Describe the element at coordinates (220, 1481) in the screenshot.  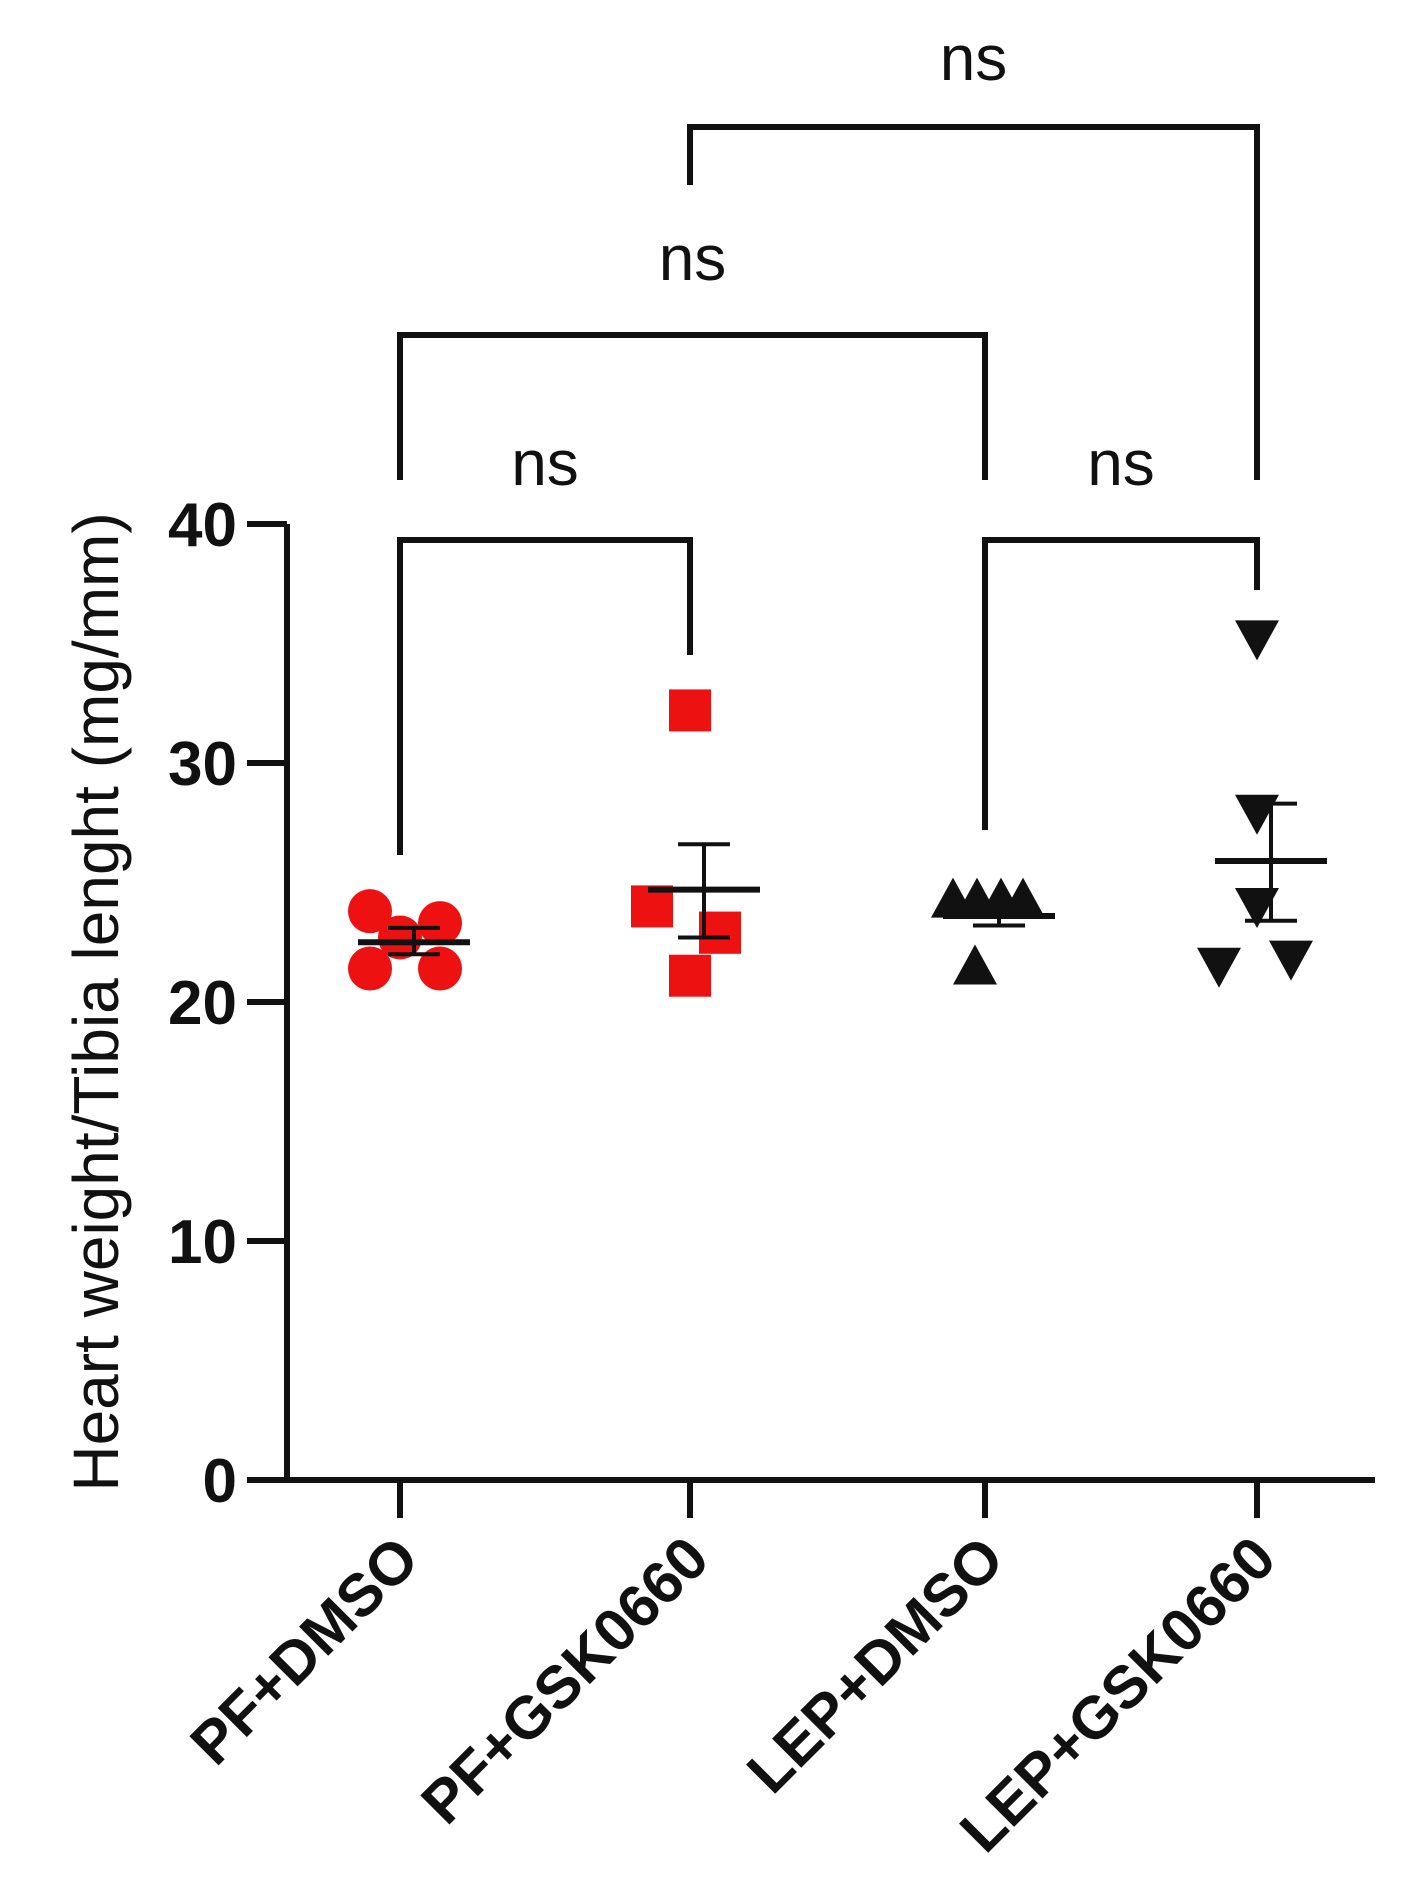
I see `y-tick-label: 0` at that location.